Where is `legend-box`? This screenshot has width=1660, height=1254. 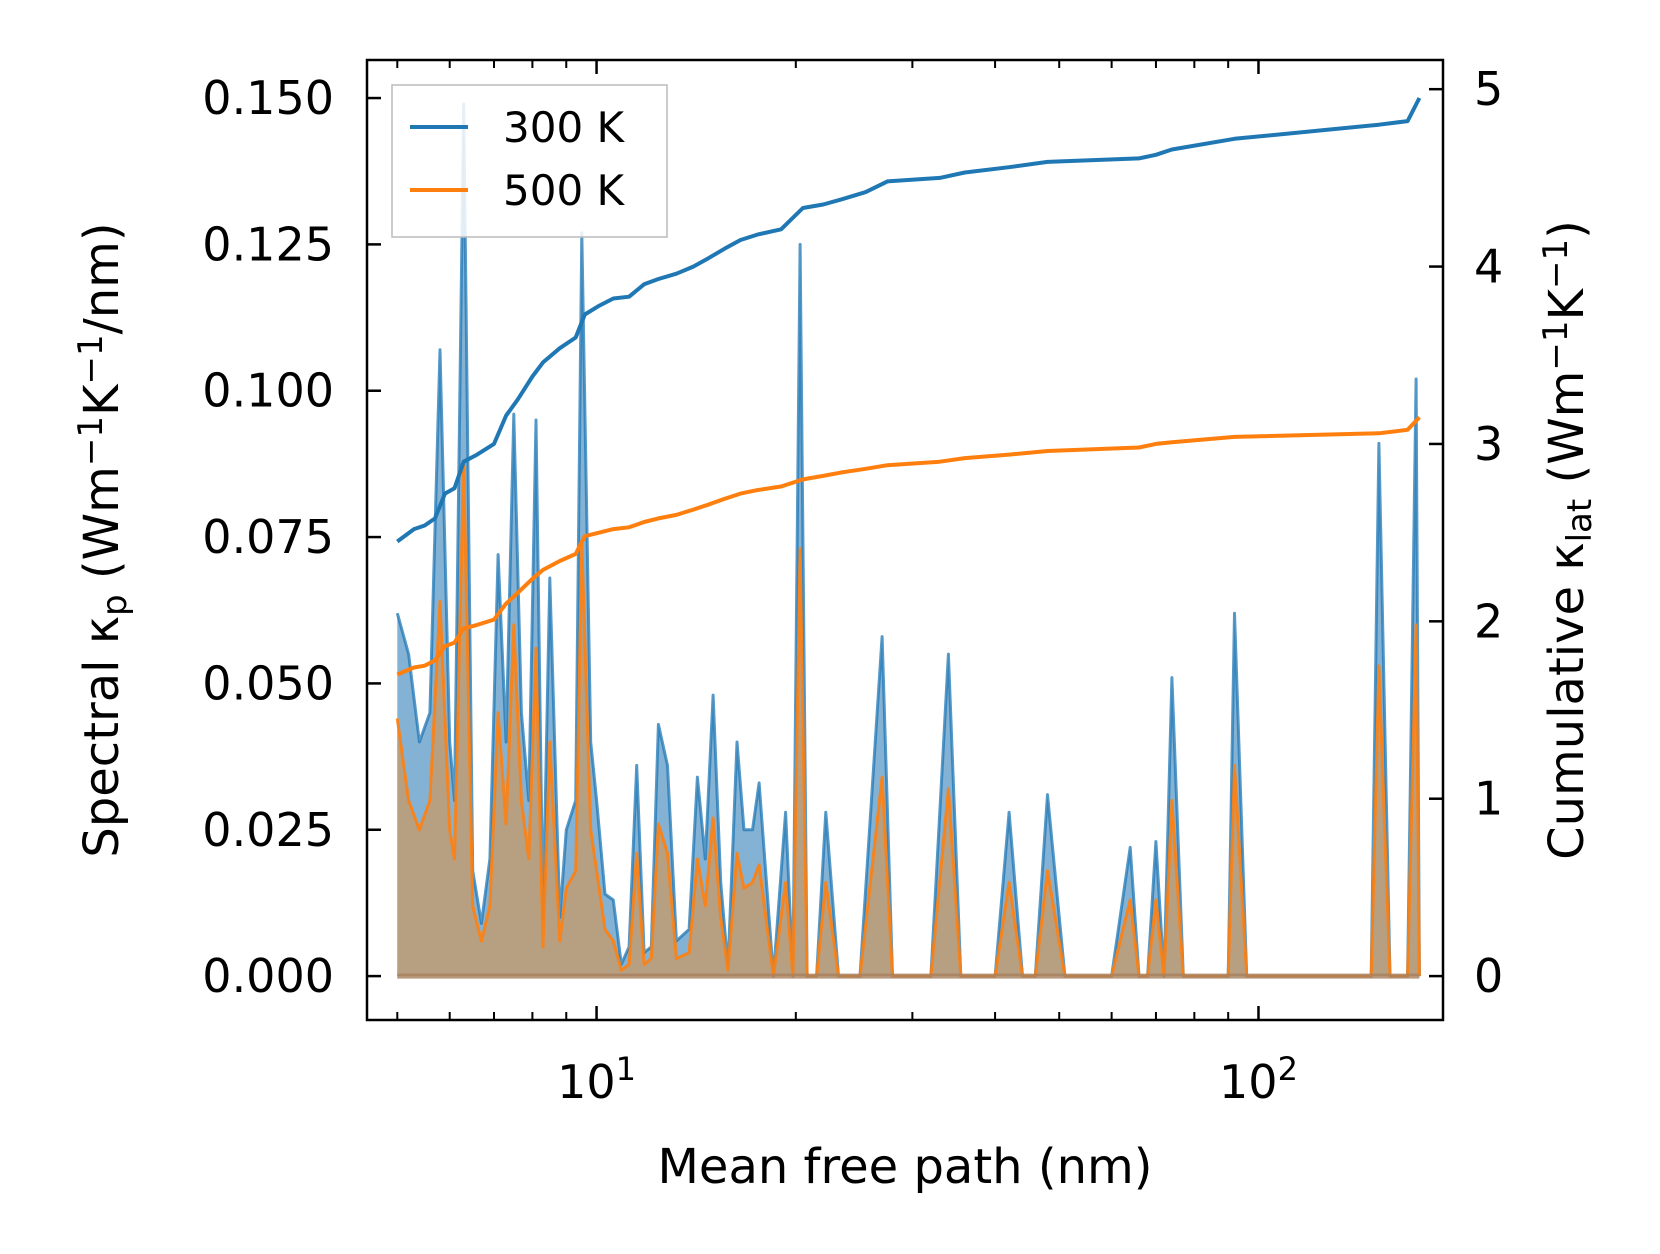 legend-box is located at coordinates (529, 161).